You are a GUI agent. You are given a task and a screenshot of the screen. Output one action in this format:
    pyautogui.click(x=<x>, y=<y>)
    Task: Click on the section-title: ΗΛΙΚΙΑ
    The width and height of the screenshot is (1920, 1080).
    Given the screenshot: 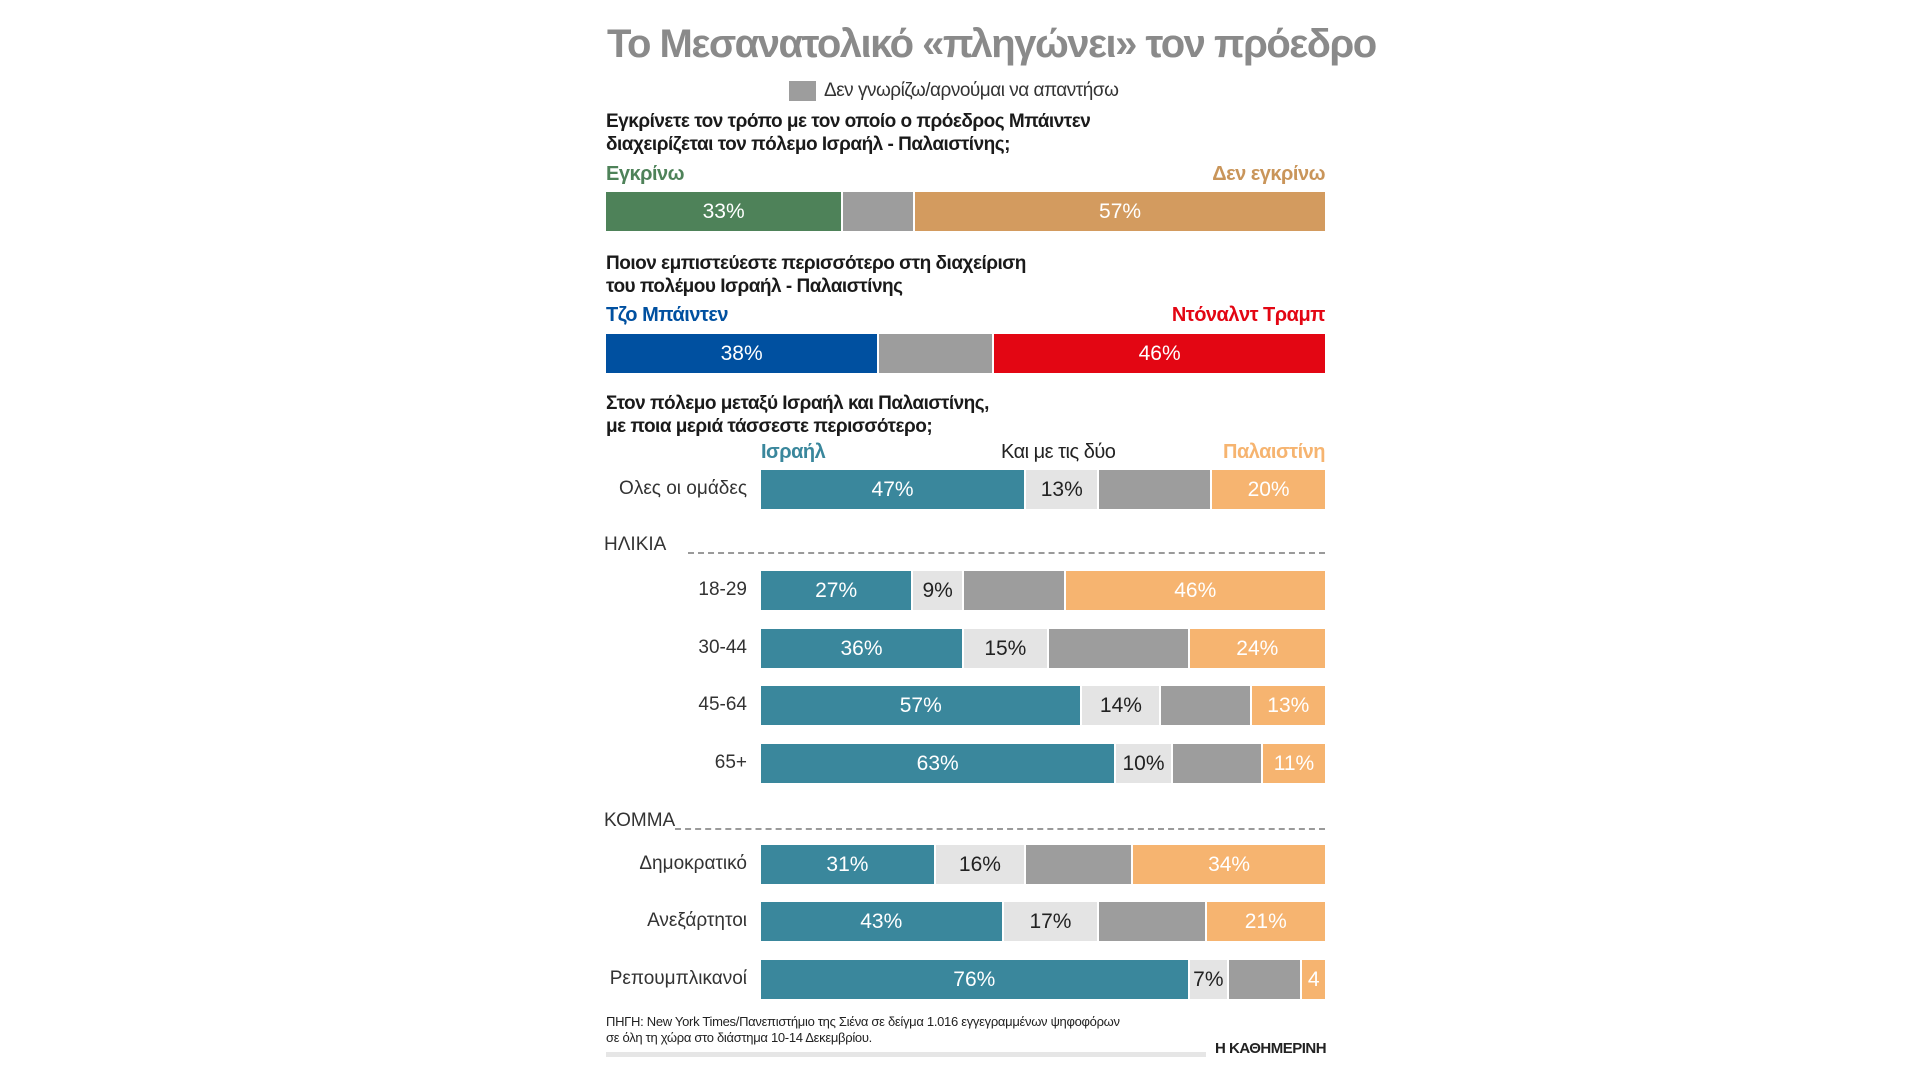 What is the action you would take?
    pyautogui.click(x=635, y=544)
    